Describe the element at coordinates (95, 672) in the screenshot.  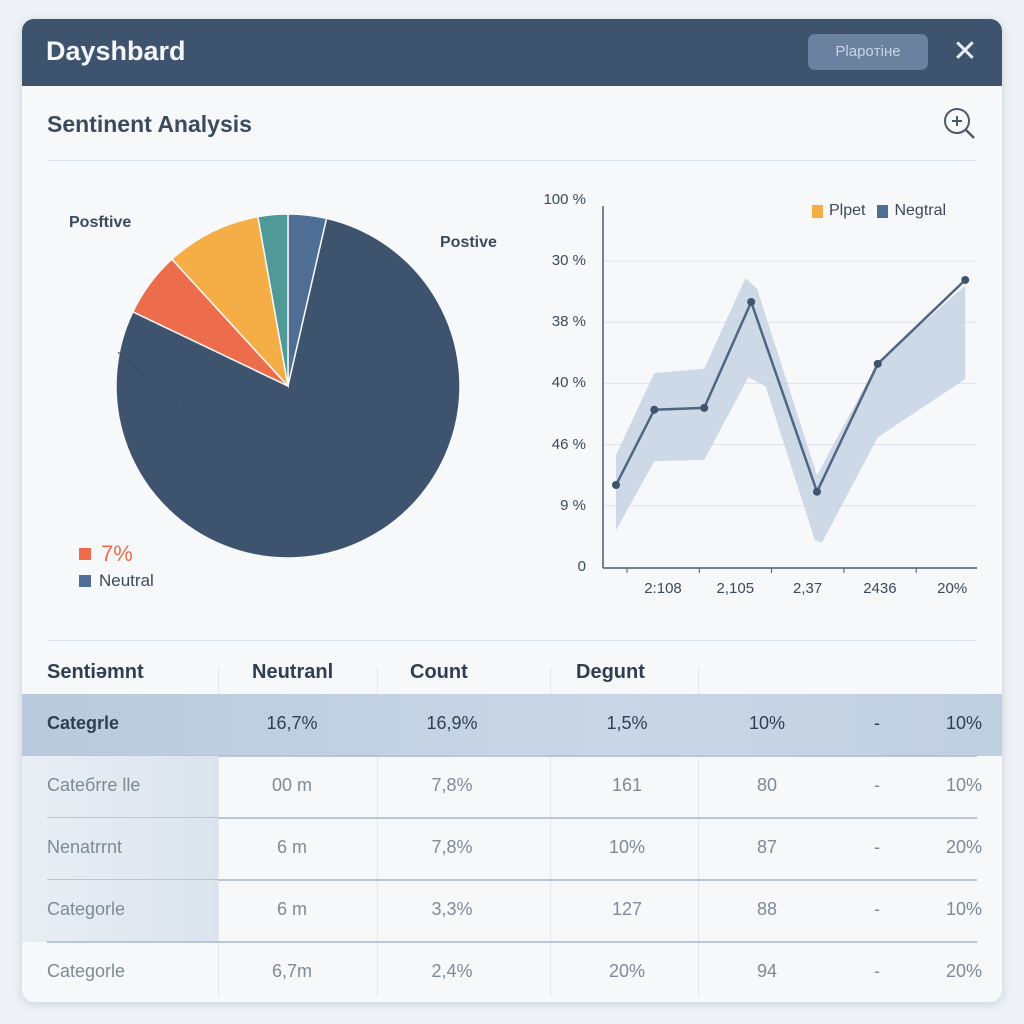
I see `column-header: Sentiəmnt` at that location.